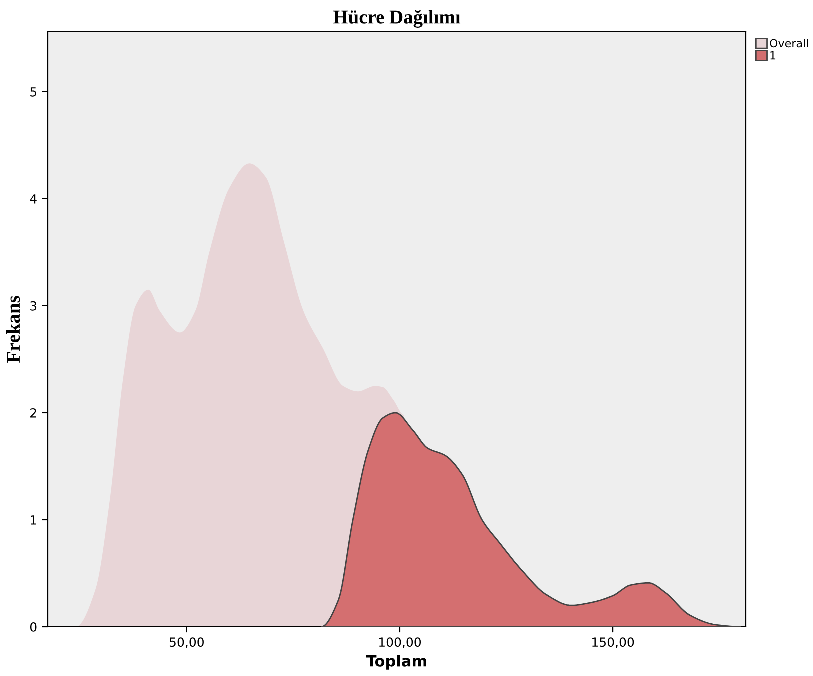 This screenshot has width=813, height=676. What do you see at coordinates (33, 413) in the screenshot?
I see `y-tick-label: 2` at bounding box center [33, 413].